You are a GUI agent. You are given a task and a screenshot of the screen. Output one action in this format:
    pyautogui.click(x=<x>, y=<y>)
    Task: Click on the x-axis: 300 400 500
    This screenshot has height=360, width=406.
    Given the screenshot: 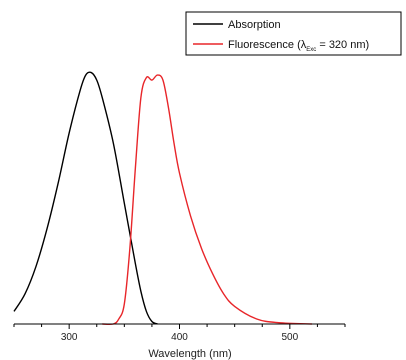 What is the action you would take?
    pyautogui.click(x=179, y=333)
    